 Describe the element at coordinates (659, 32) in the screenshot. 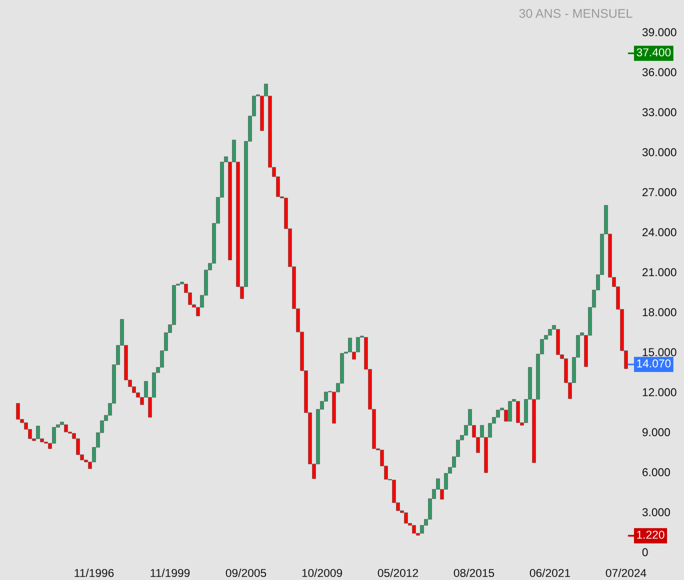

I see `y-tick-label: 39.000` at that location.